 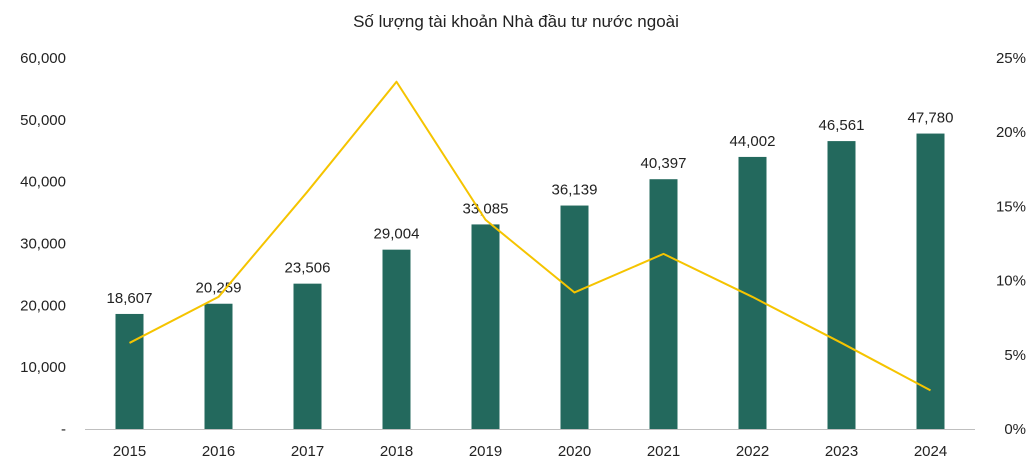 What do you see at coordinates (219, 288) in the screenshot?
I see `bar-data-label: 20,259` at bounding box center [219, 288].